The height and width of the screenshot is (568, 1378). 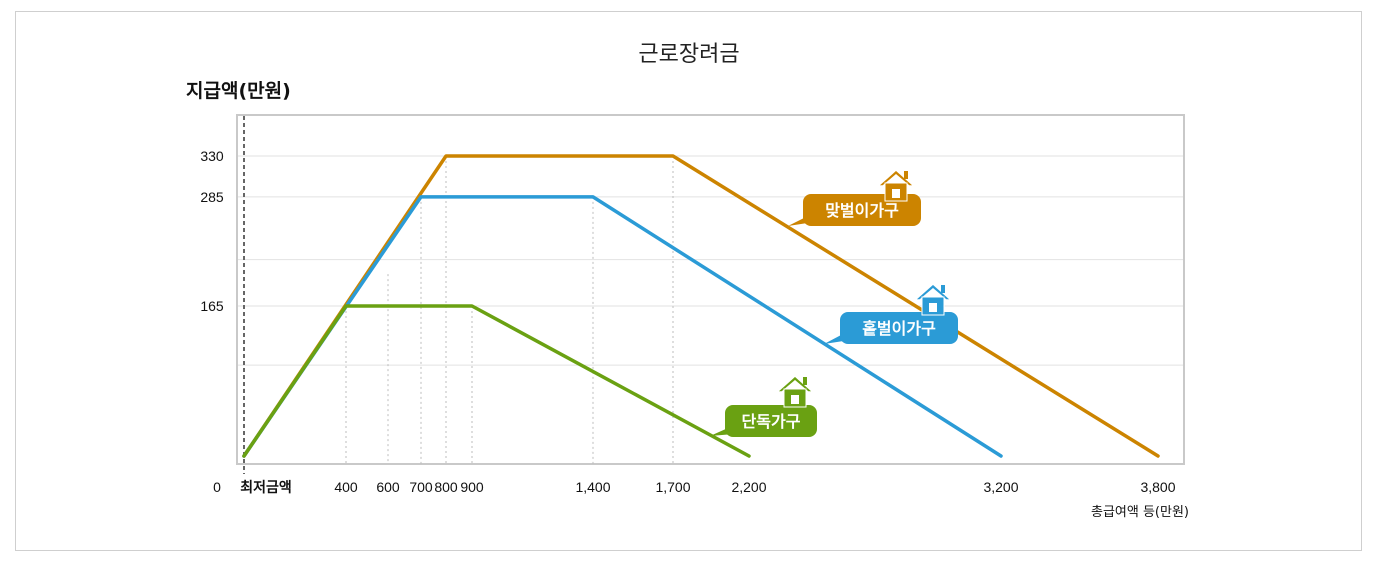 What do you see at coordinates (388, 487) in the screenshot?
I see `x-tick-label: 600` at bounding box center [388, 487].